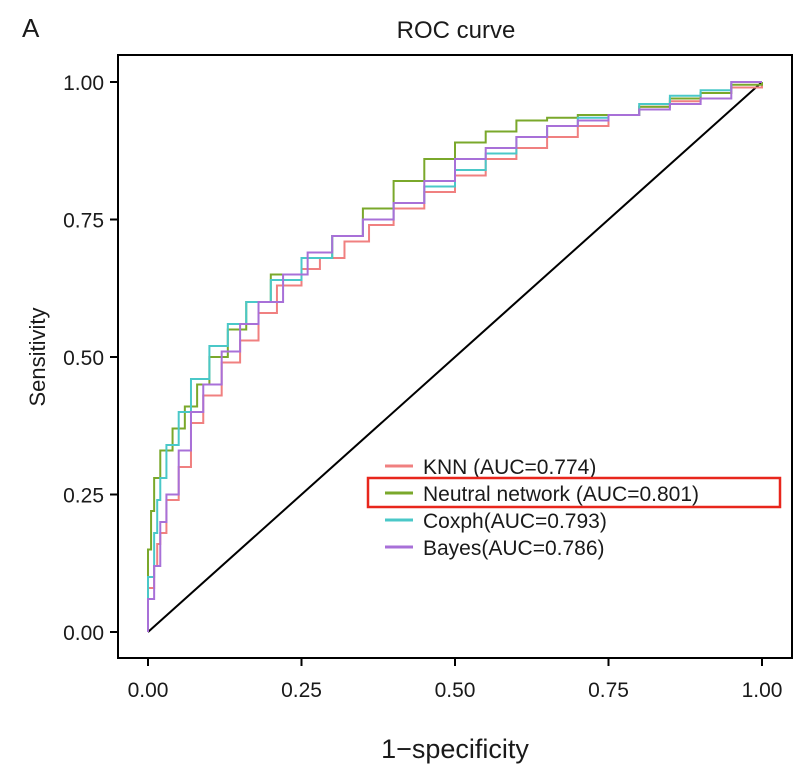 The image size is (805, 781). Describe the element at coordinates (31, 28) in the screenshot. I see `panel-label: A` at that location.